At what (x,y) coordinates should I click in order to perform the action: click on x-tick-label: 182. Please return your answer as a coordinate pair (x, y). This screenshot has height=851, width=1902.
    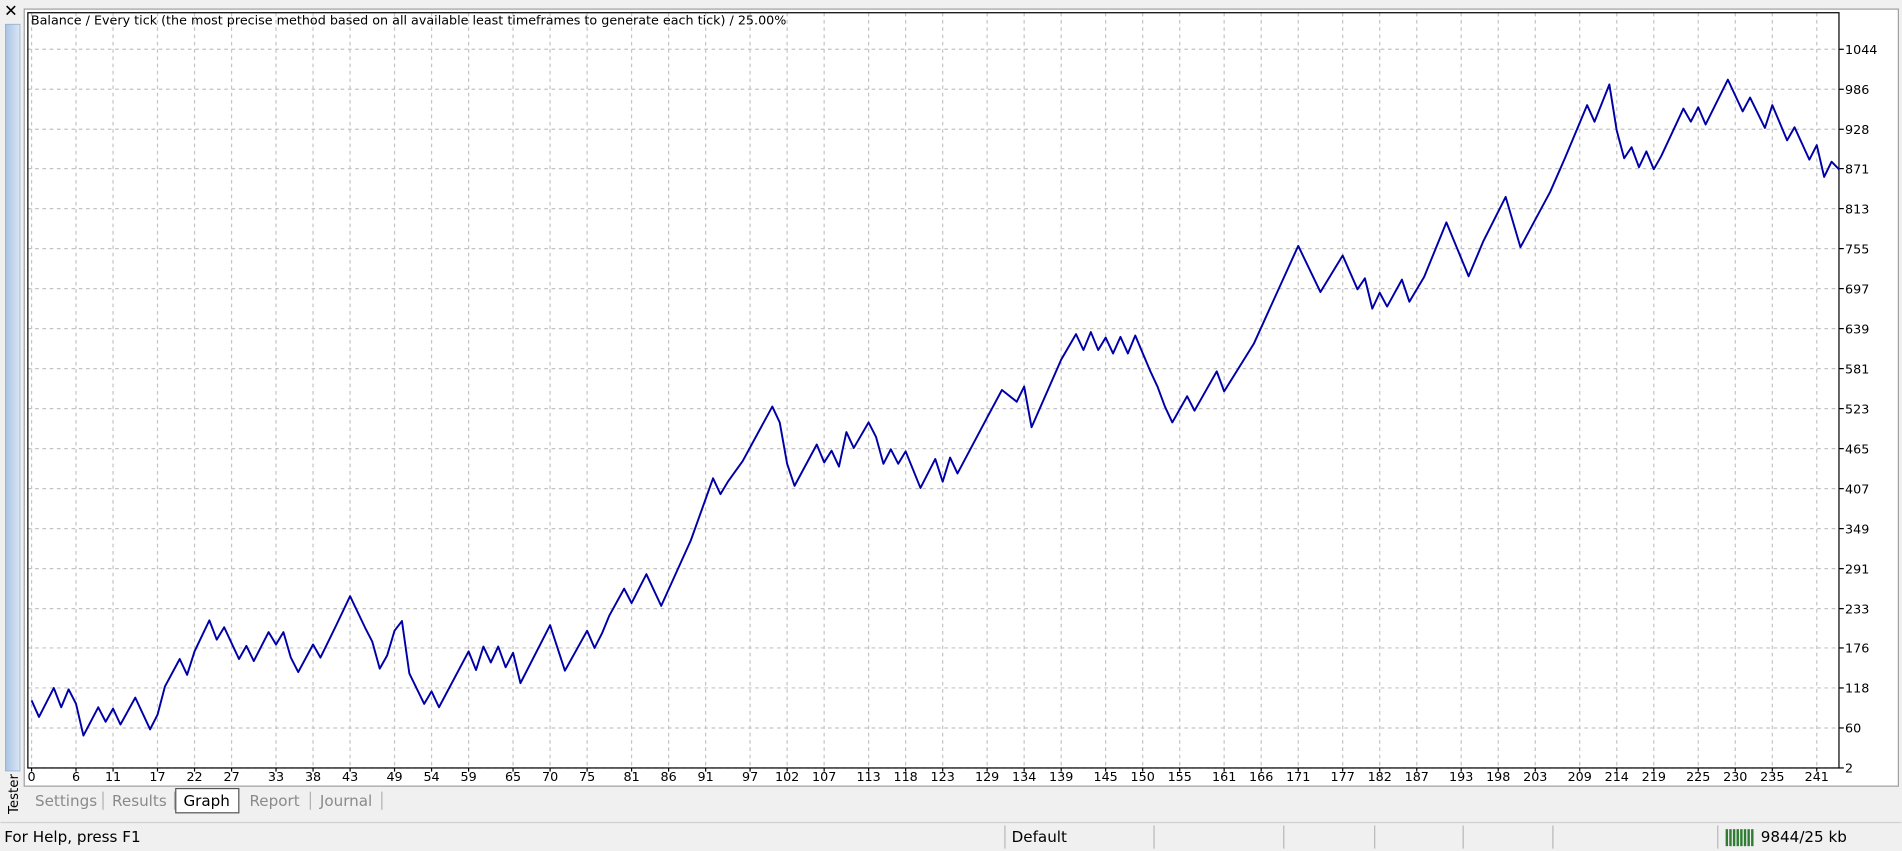
    Looking at the image, I should click on (1380, 776).